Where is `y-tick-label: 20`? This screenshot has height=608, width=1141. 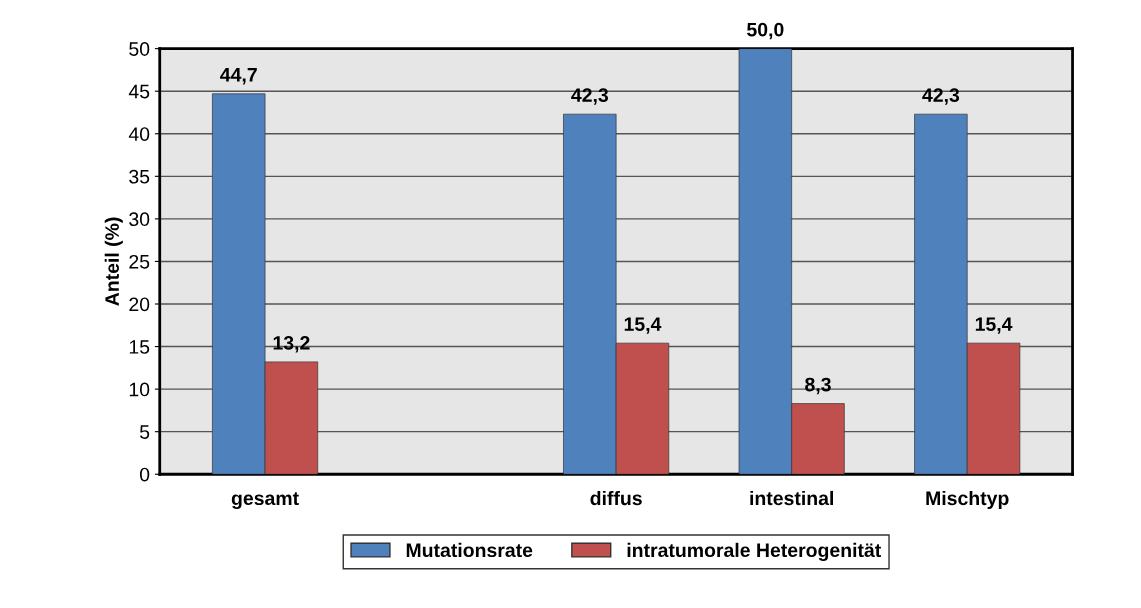 y-tick-label: 20 is located at coordinates (139, 304).